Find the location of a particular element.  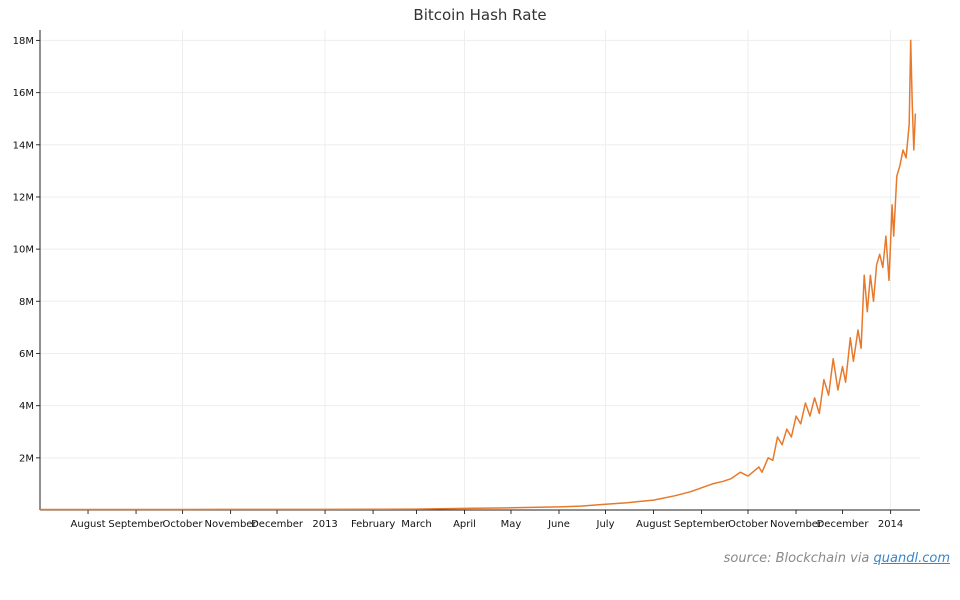

y-tick-label: 8M is located at coordinates (26, 302).